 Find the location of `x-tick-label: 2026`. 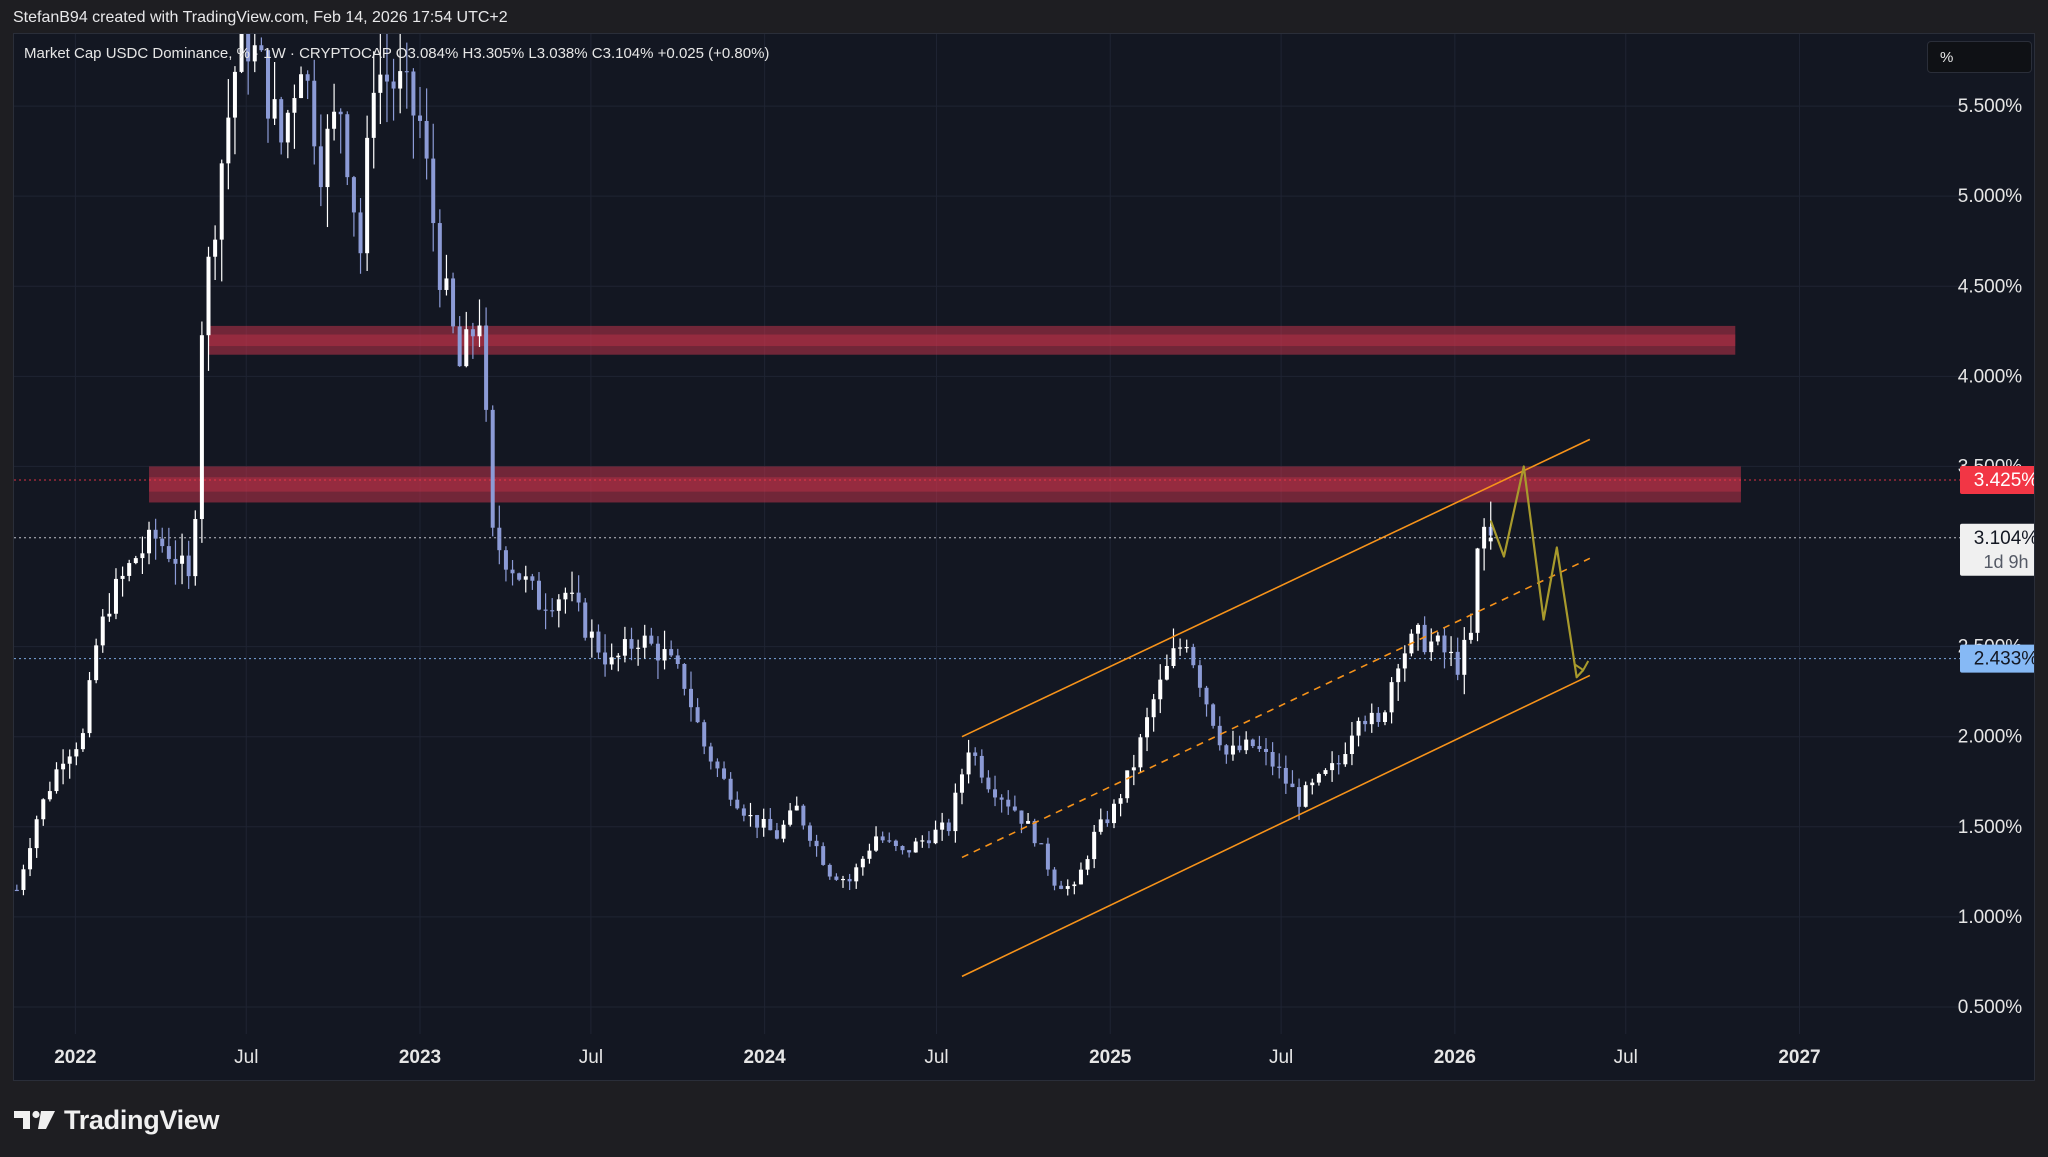

x-tick-label: 2026 is located at coordinates (1455, 1057).